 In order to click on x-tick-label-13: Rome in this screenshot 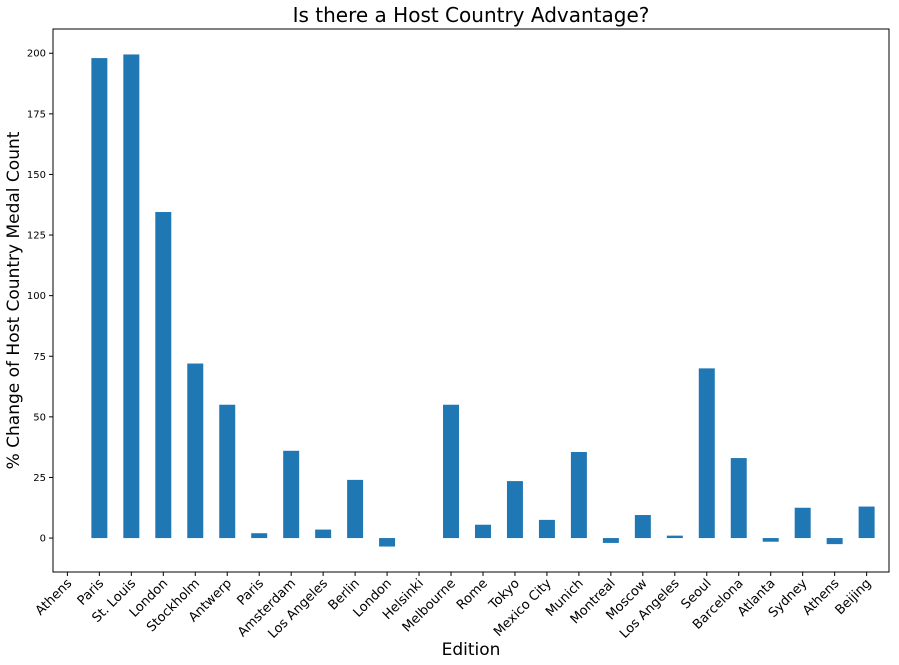, I will do `click(472, 594)`.